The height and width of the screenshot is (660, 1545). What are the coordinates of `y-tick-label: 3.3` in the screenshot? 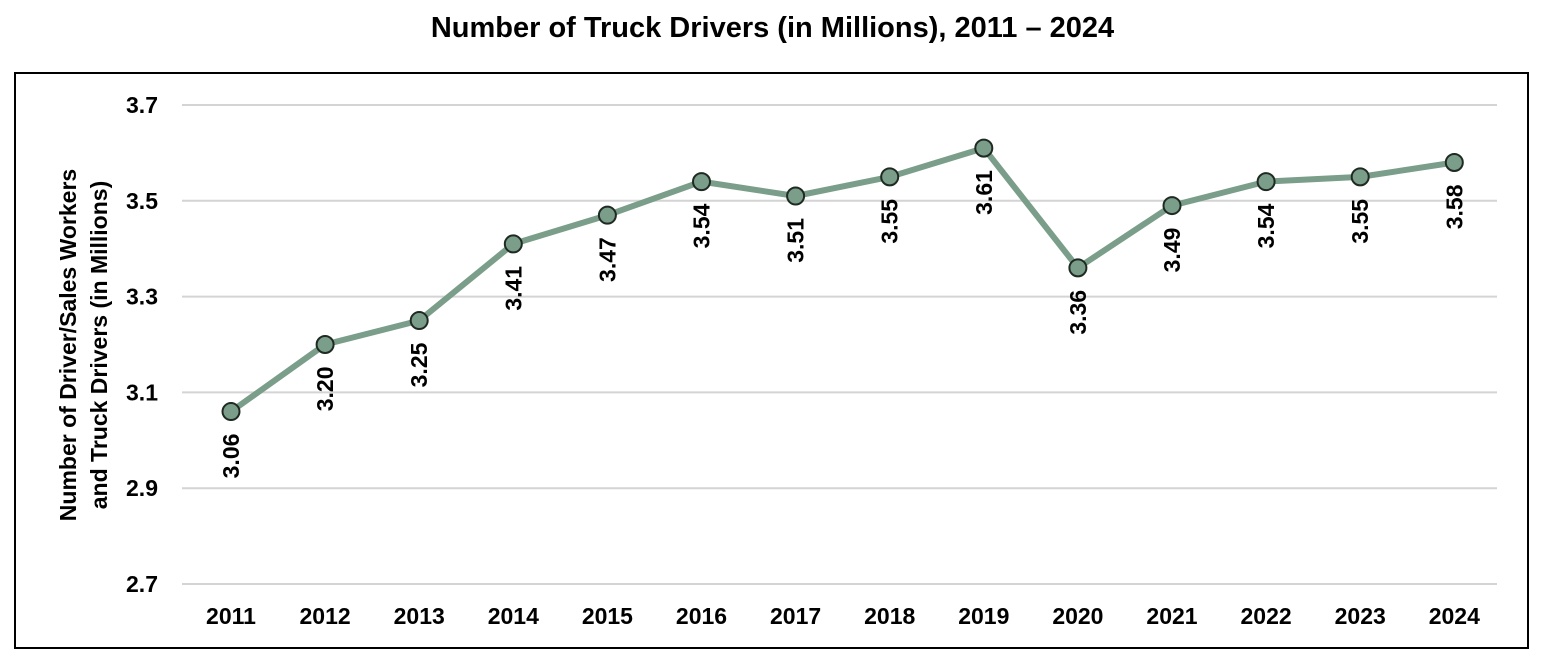 It's located at (142, 297).